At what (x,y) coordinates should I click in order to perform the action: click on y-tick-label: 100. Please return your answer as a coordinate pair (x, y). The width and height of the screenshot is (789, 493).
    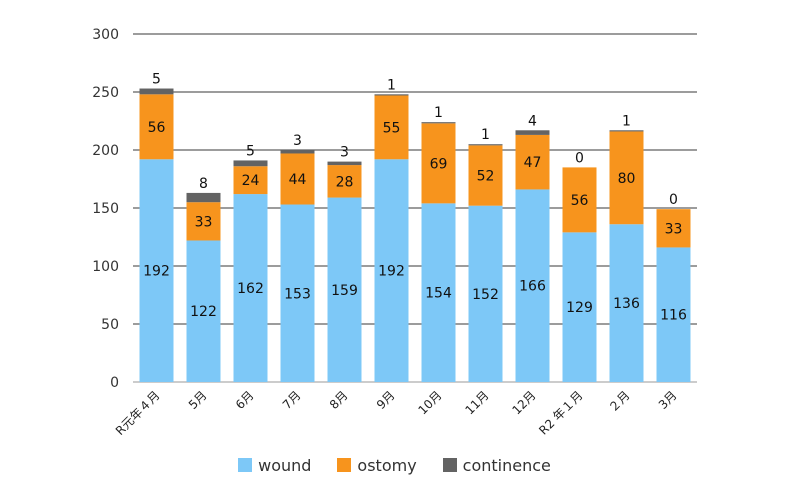
    Looking at the image, I should click on (105, 267).